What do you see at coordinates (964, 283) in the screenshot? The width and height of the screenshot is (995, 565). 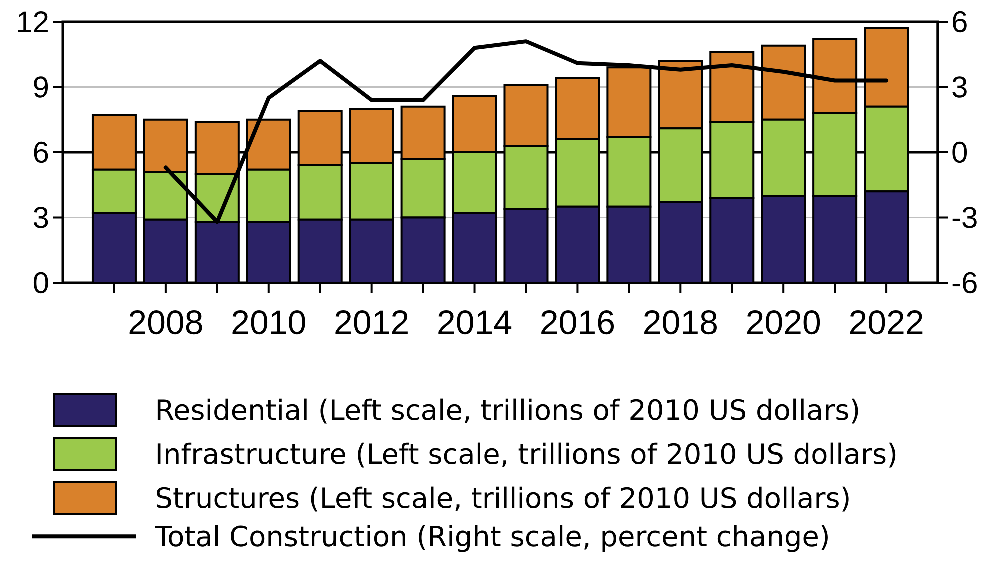 I see `y2-tick-label: -6` at bounding box center [964, 283].